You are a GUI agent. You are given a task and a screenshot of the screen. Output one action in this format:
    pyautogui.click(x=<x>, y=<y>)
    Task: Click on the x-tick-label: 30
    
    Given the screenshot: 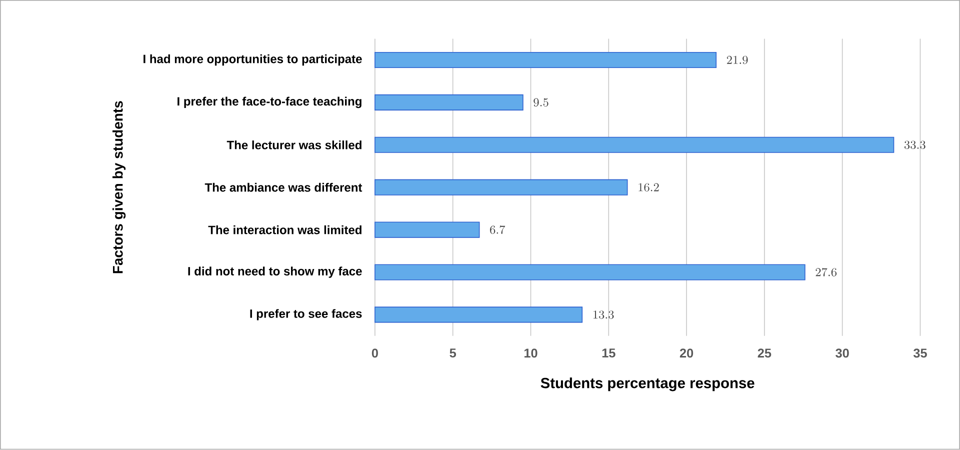 What is the action you would take?
    pyautogui.click(x=842, y=353)
    